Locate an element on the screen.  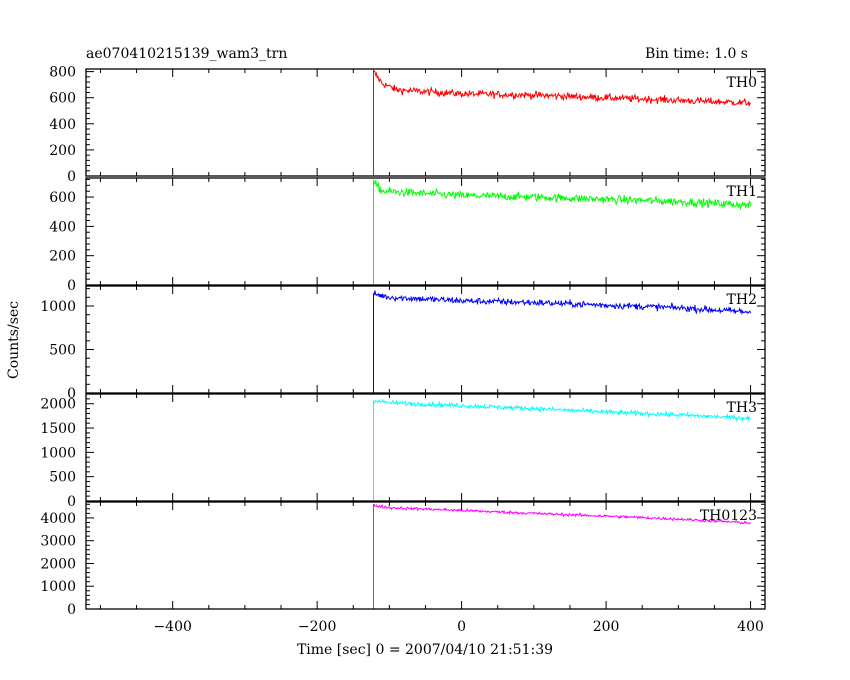
y-tick-label: 1500 is located at coordinates (58, 429).